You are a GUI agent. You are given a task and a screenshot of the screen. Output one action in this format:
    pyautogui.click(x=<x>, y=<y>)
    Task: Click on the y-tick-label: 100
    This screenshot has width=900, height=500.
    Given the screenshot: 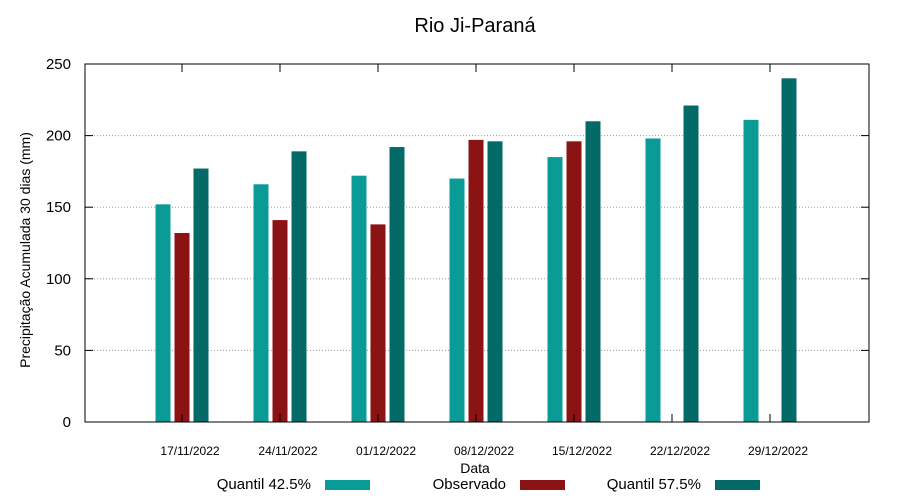 What is the action you would take?
    pyautogui.click(x=58, y=279)
    